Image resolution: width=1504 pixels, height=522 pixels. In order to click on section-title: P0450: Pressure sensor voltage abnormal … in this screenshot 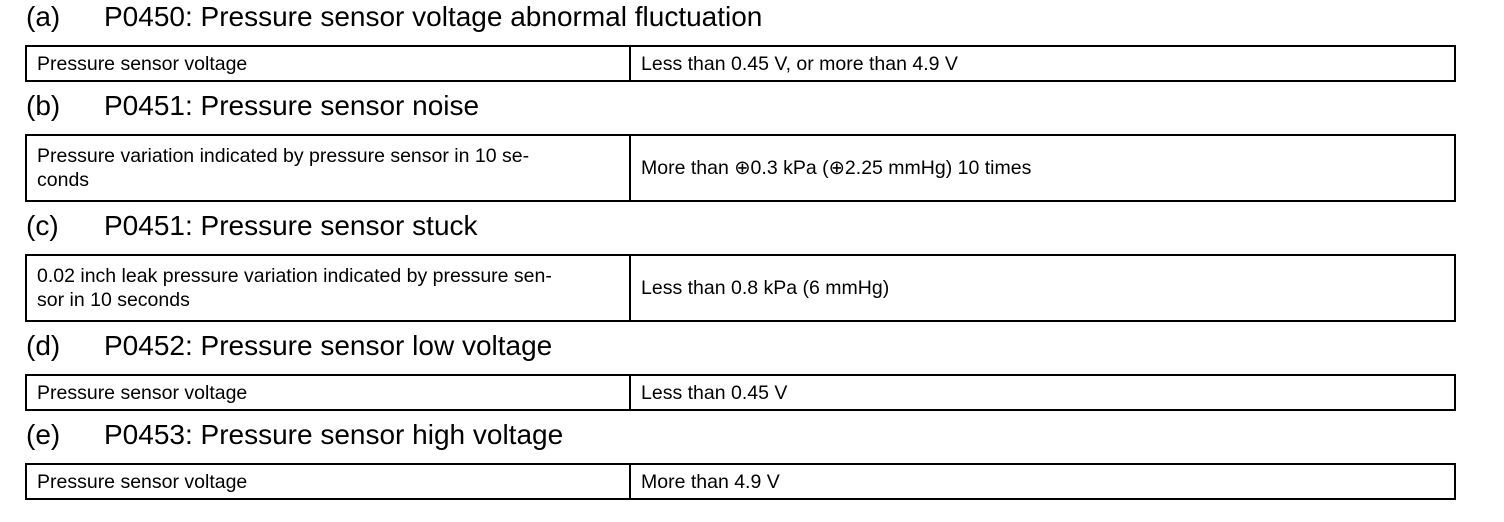, I will do `click(433, 16)`.